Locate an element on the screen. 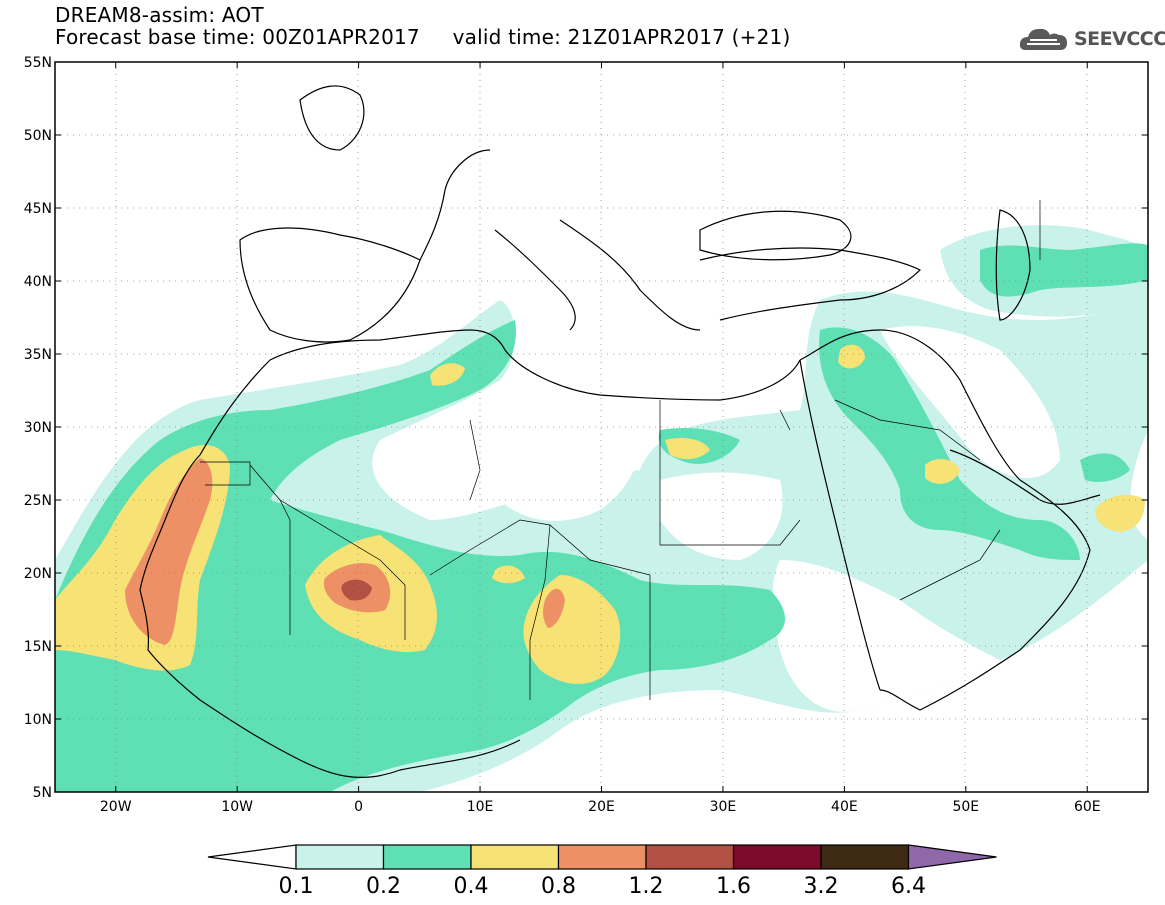 This screenshot has height=905, width=1165. lat-tick-label: 50N is located at coordinates (38, 136).